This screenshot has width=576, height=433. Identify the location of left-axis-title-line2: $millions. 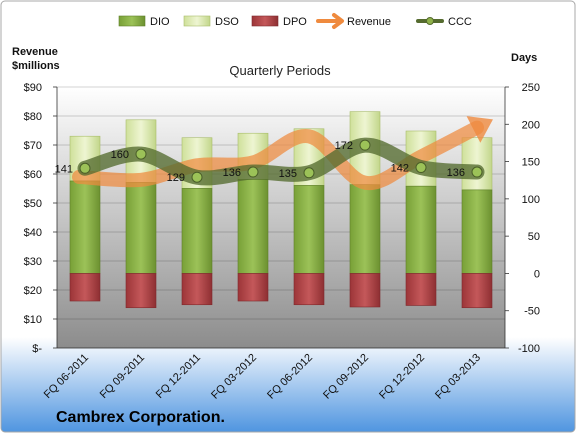
(36, 66).